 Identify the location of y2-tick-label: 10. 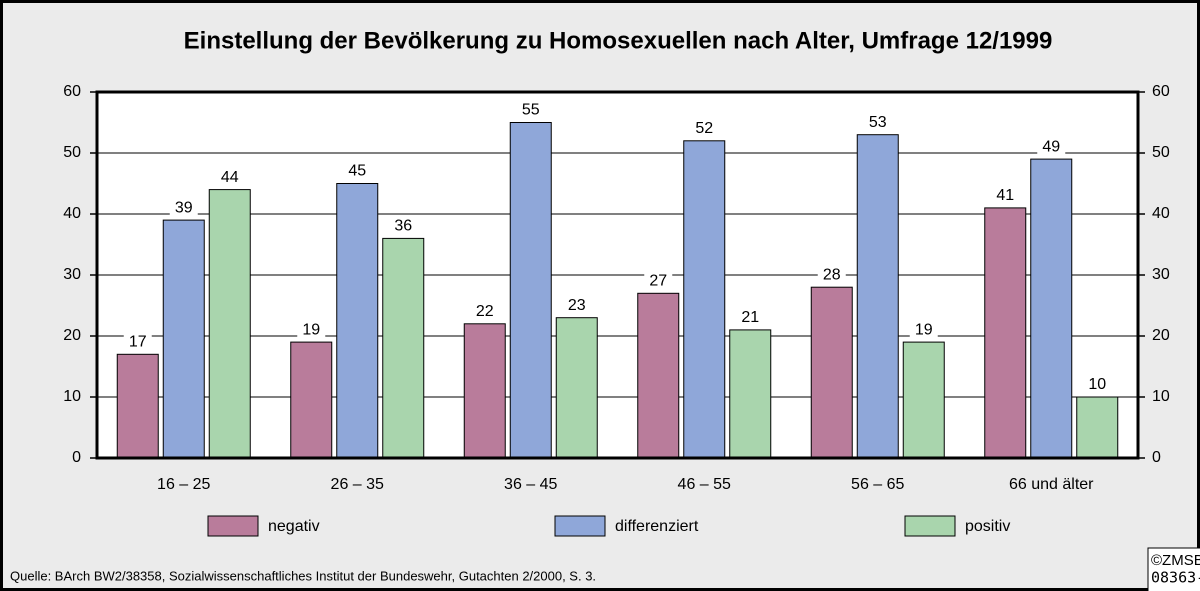
(1161, 396).